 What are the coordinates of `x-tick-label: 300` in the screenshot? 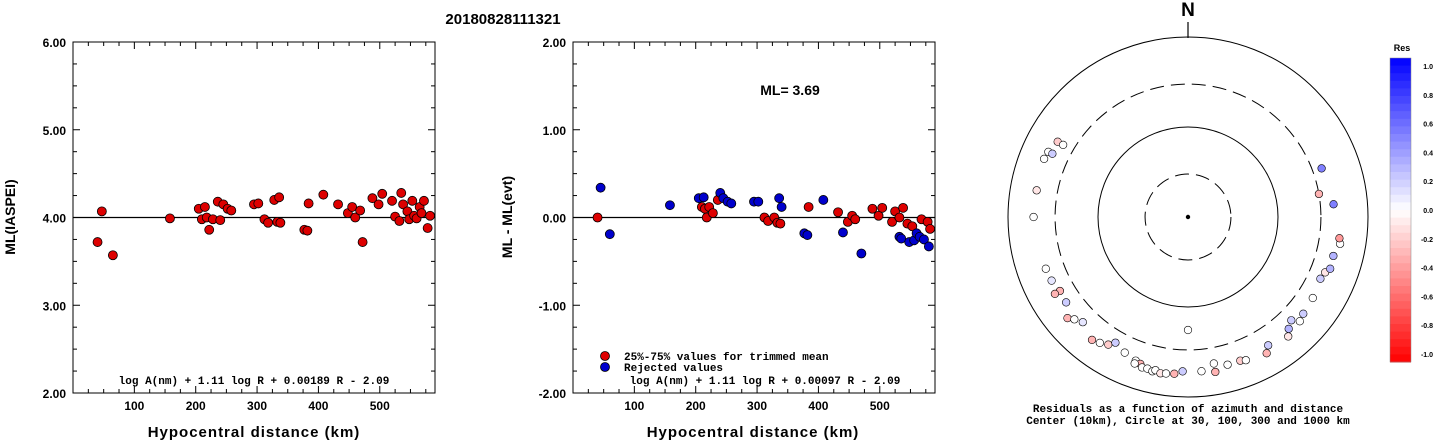 It's located at (757, 406).